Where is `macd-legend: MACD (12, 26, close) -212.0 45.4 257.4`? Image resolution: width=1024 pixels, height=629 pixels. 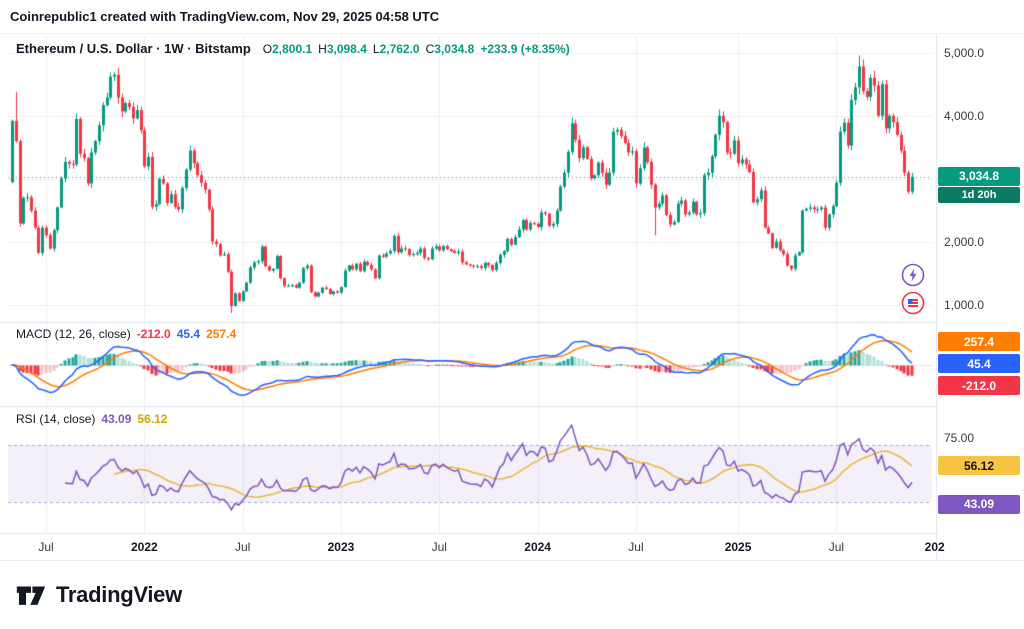
macd-legend: MACD (12, 26, close) -212.0 45.4 257.4 is located at coordinates (126, 334).